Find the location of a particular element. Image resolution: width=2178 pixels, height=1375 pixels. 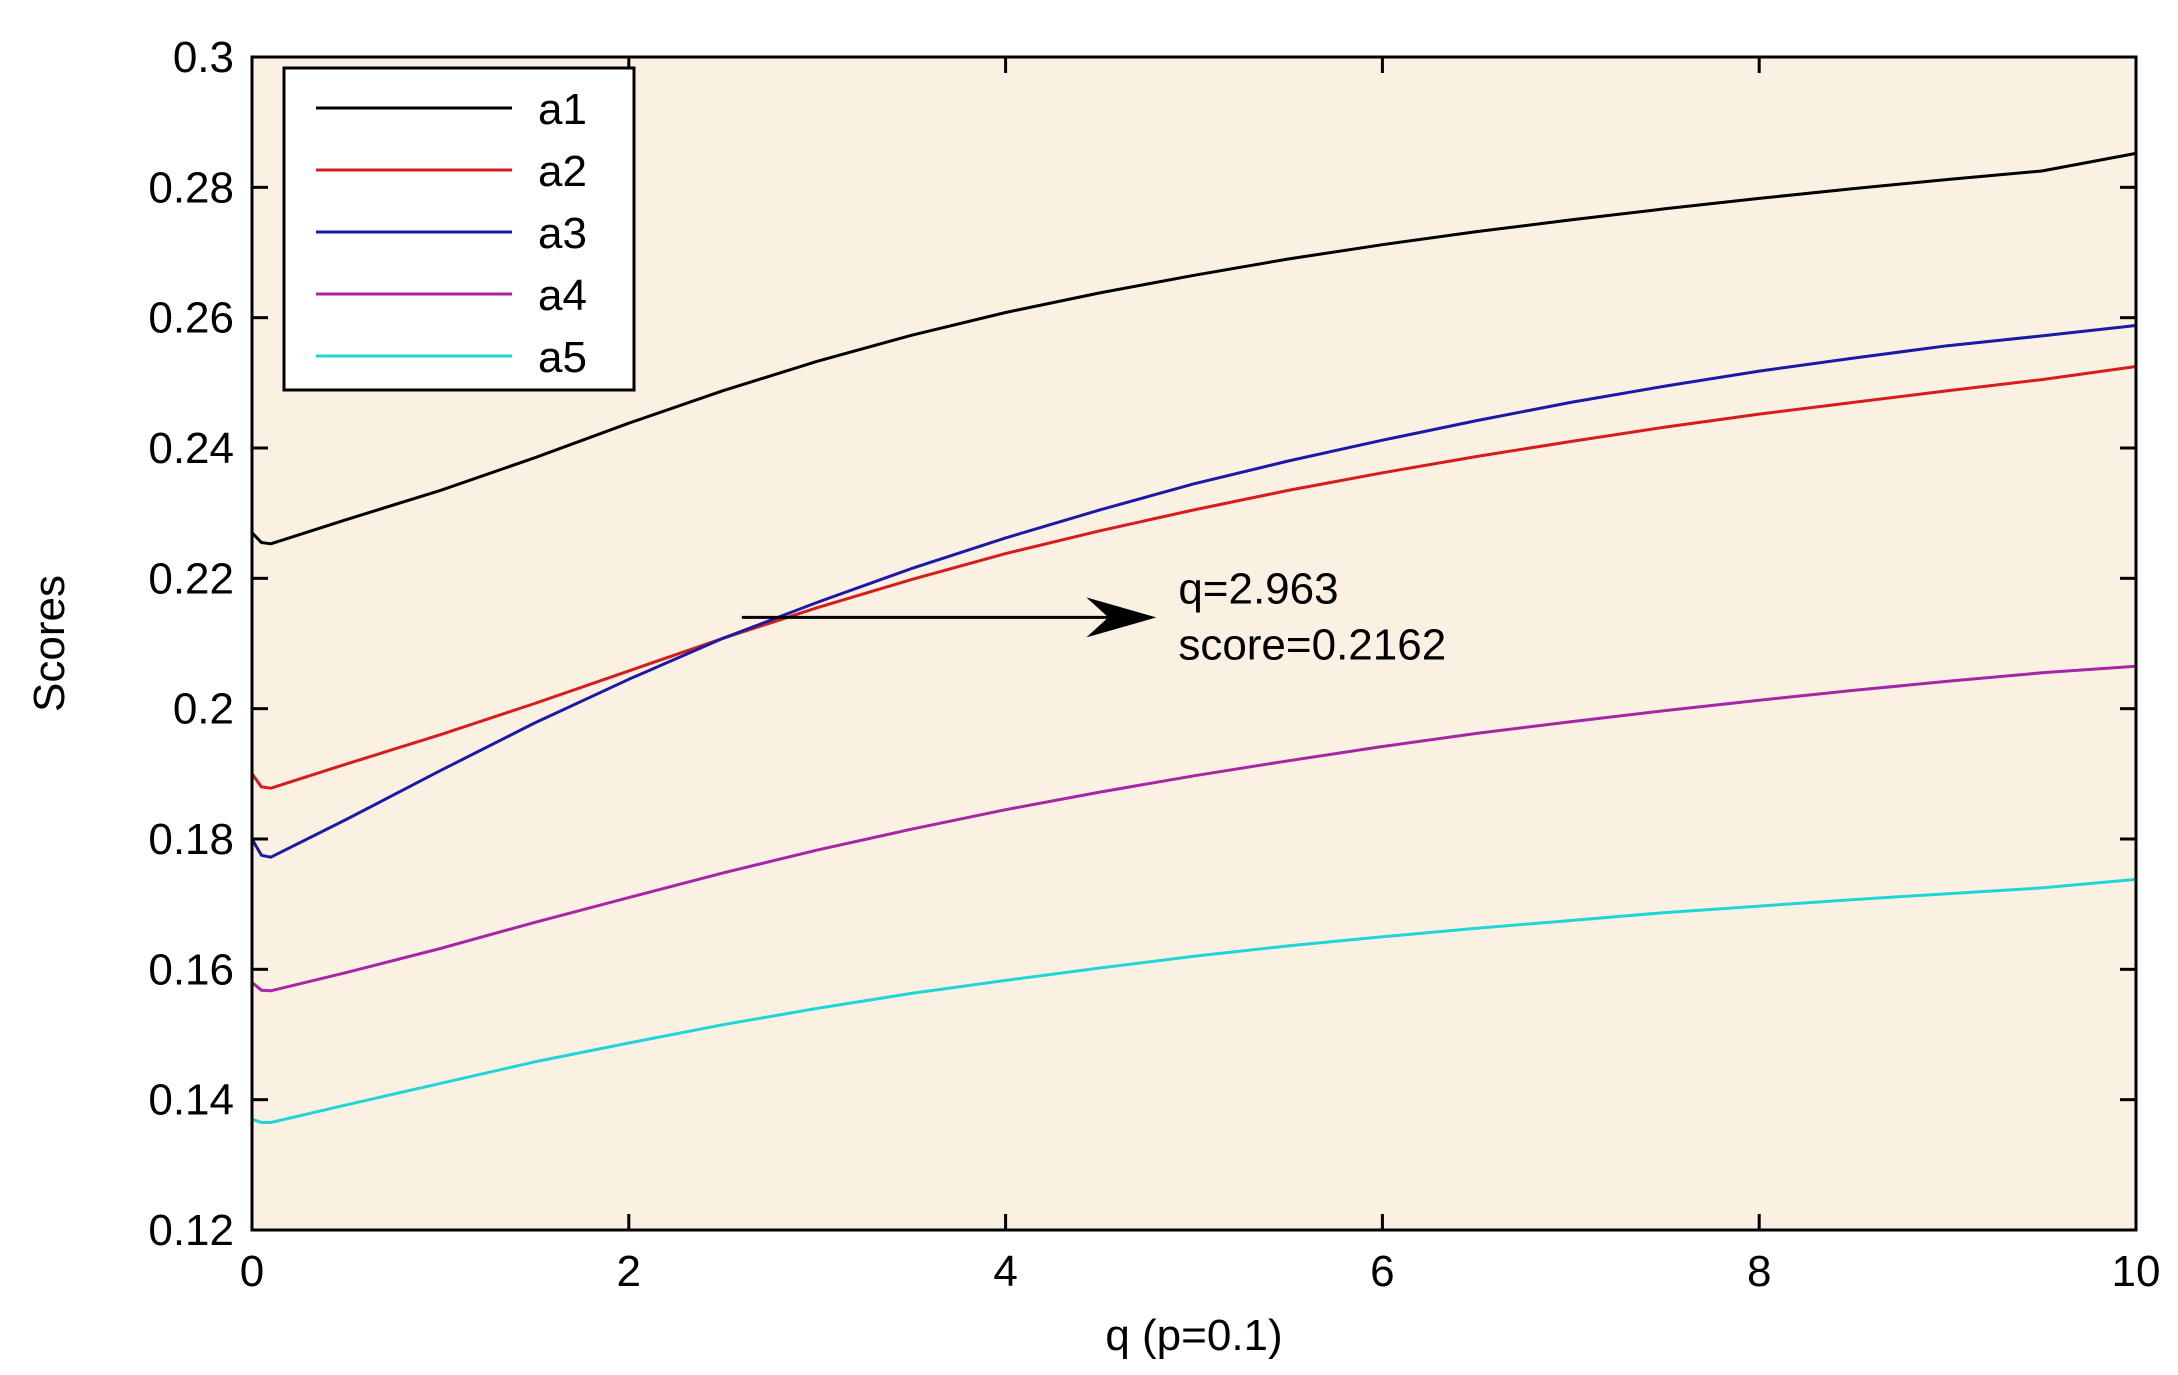

y-tick-label: 0.22 is located at coordinates (191, 578).